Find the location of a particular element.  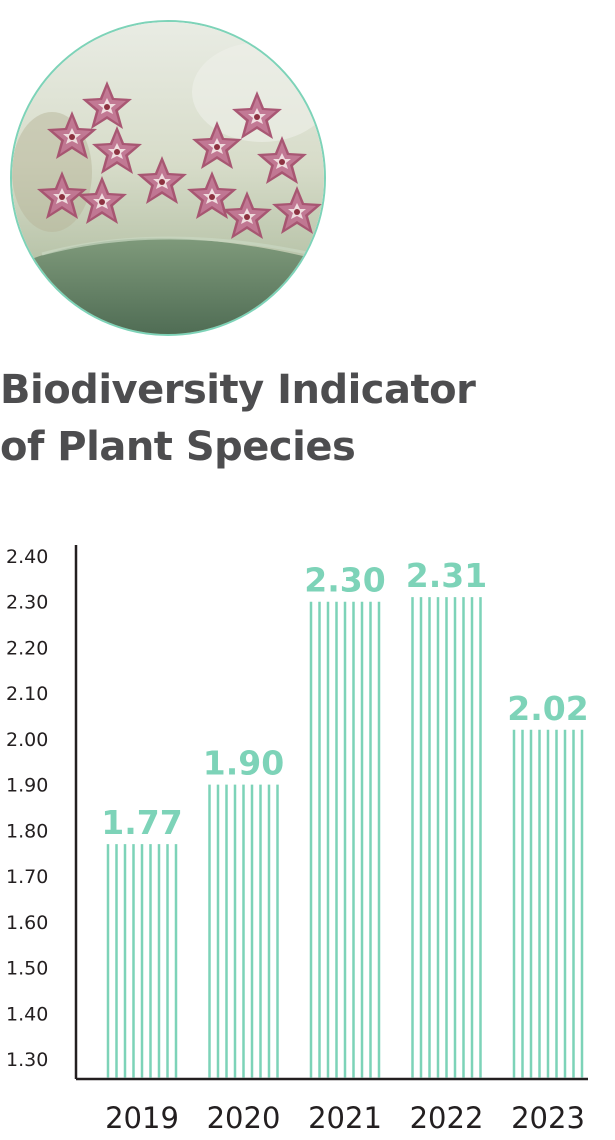

x-axis-labels: 2019 2020 2021 2022 2023 is located at coordinates (345, 1118).